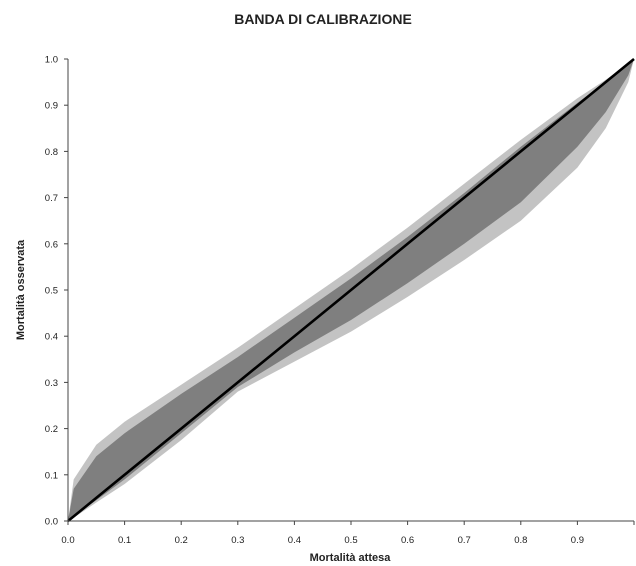 This screenshot has width=636, height=566. I want to click on x-tick-label: 0.0, so click(67, 540).